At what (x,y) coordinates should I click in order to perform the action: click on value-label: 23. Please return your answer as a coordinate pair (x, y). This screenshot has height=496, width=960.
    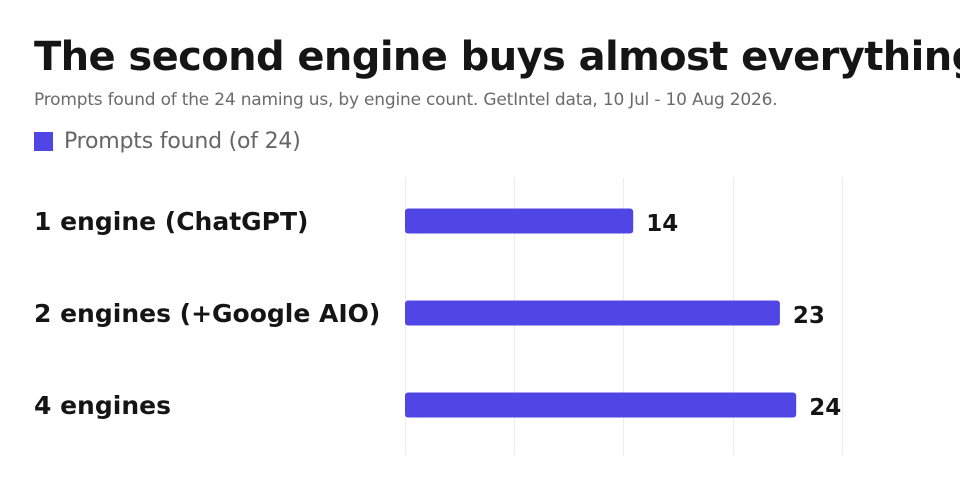
    Looking at the image, I should click on (809, 316).